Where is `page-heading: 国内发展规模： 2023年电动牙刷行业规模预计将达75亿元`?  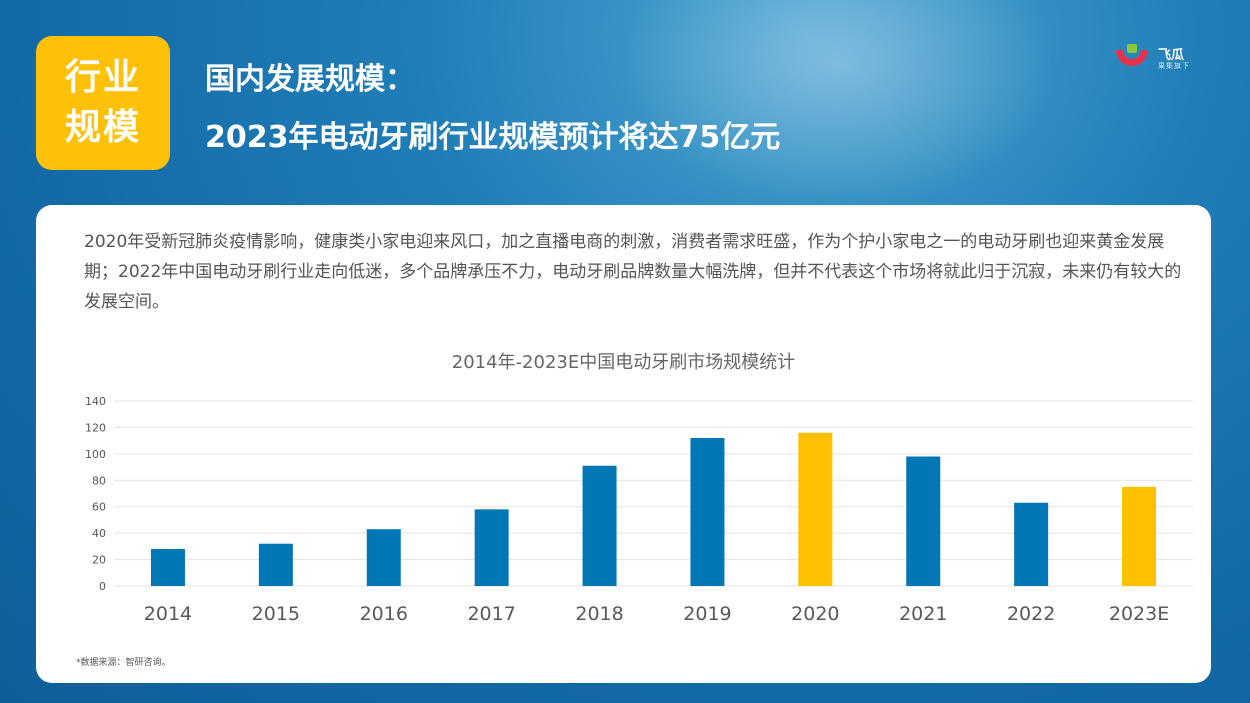 page-heading: 国内发展规模： 2023年电动牙刷行业规模预计将达75亿元 is located at coordinates (492, 109).